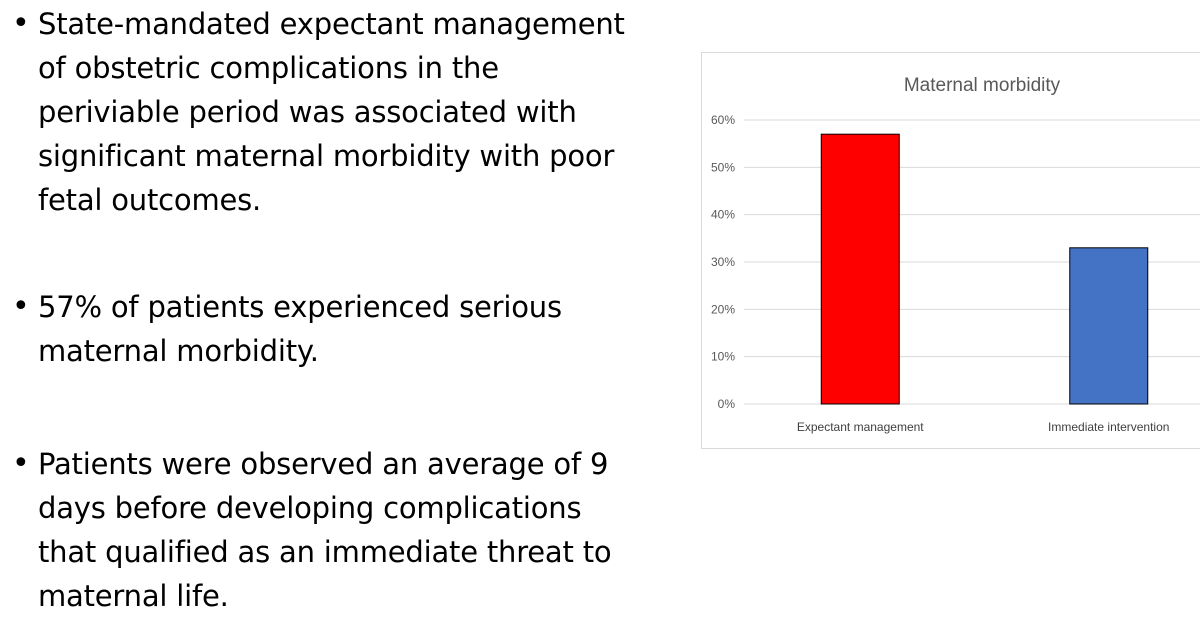 This screenshot has height=618, width=1200. I want to click on y-tick-label: 40%, so click(723, 215).